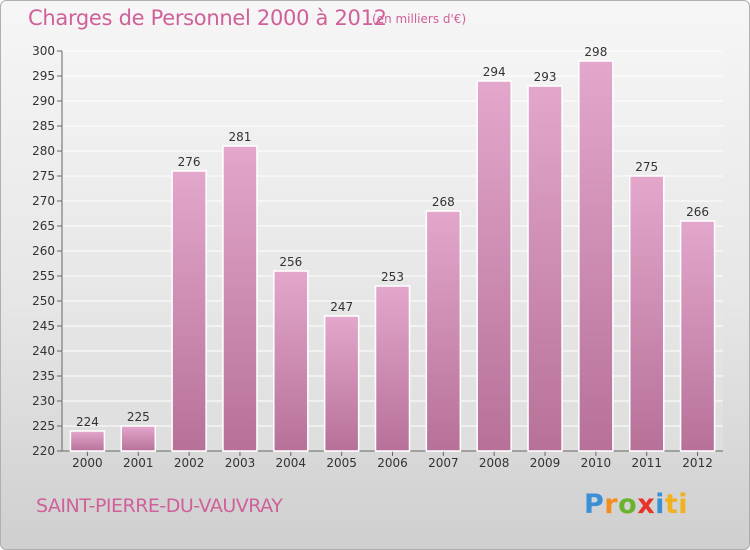  Describe the element at coordinates (189, 311) in the screenshot. I see `bar-2002` at that location.